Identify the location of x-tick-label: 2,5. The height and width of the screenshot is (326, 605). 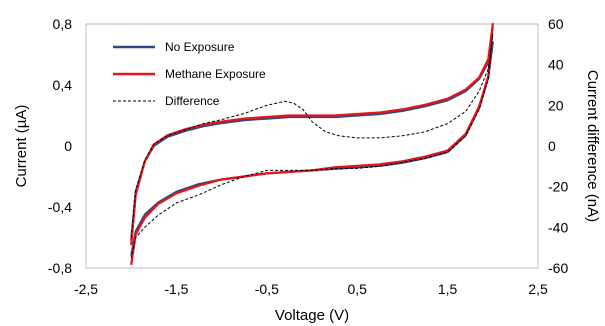
(538, 289).